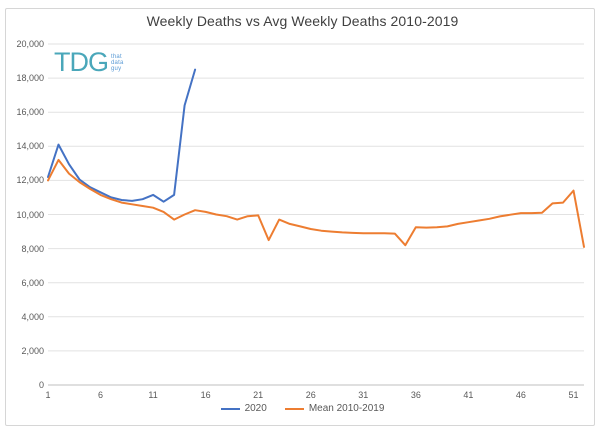  Describe the element at coordinates (520, 395) in the screenshot. I see `x-axis-tick-label: 46` at that location.